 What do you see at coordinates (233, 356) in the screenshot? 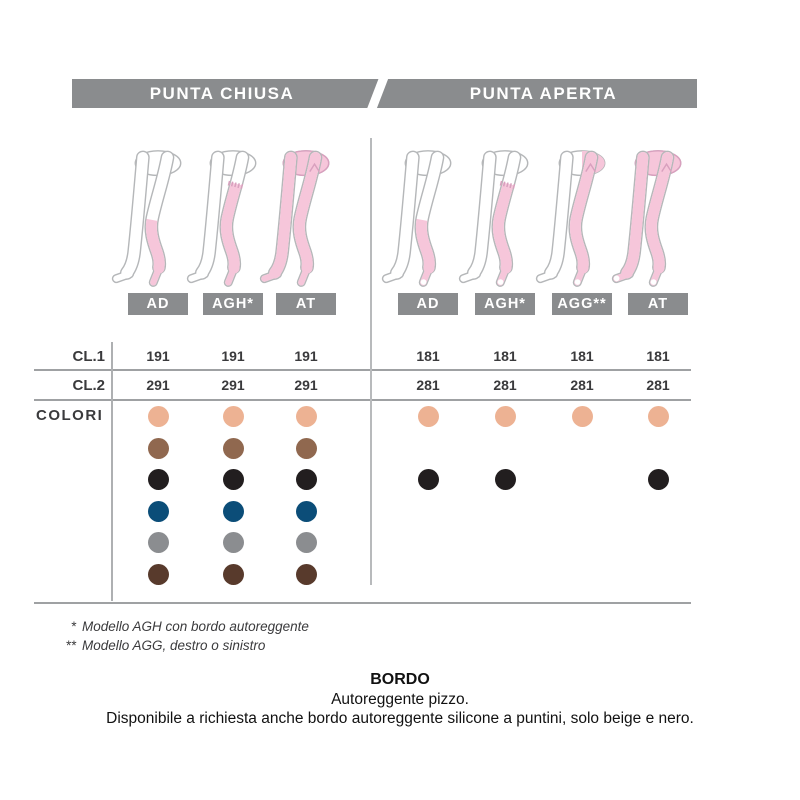
I see `code-cl1-agh-punta-chiusa: 191` at bounding box center [233, 356].